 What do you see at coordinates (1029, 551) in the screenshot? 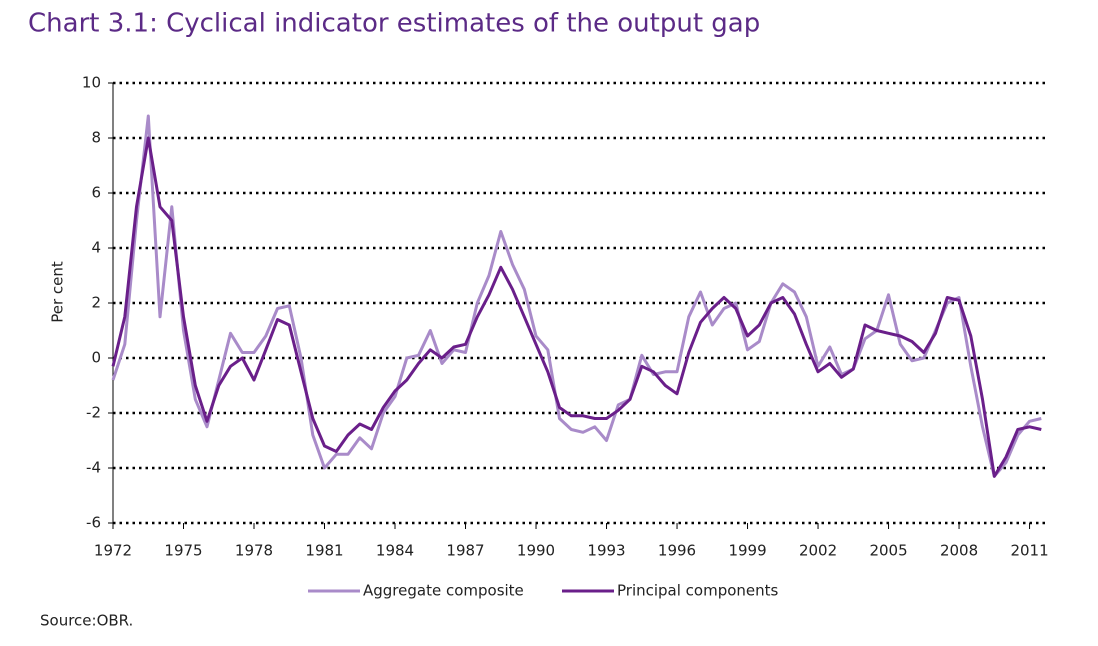
I see `x-tick-label: 2011` at bounding box center [1029, 551].